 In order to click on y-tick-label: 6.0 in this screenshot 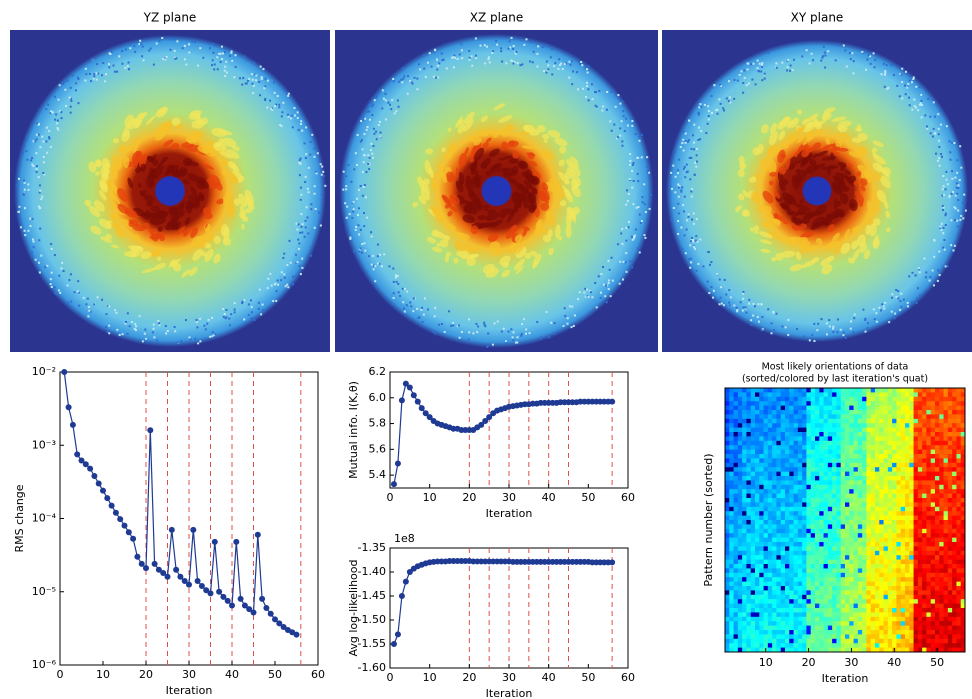, I will do `click(378, 397)`.